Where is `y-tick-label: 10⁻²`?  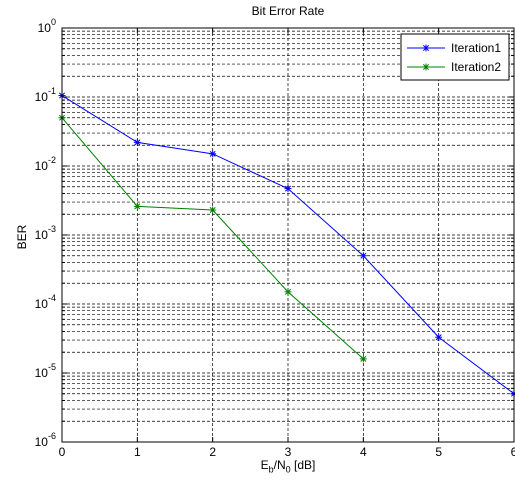 y-tick-label: 10⁻² is located at coordinates (45, 164).